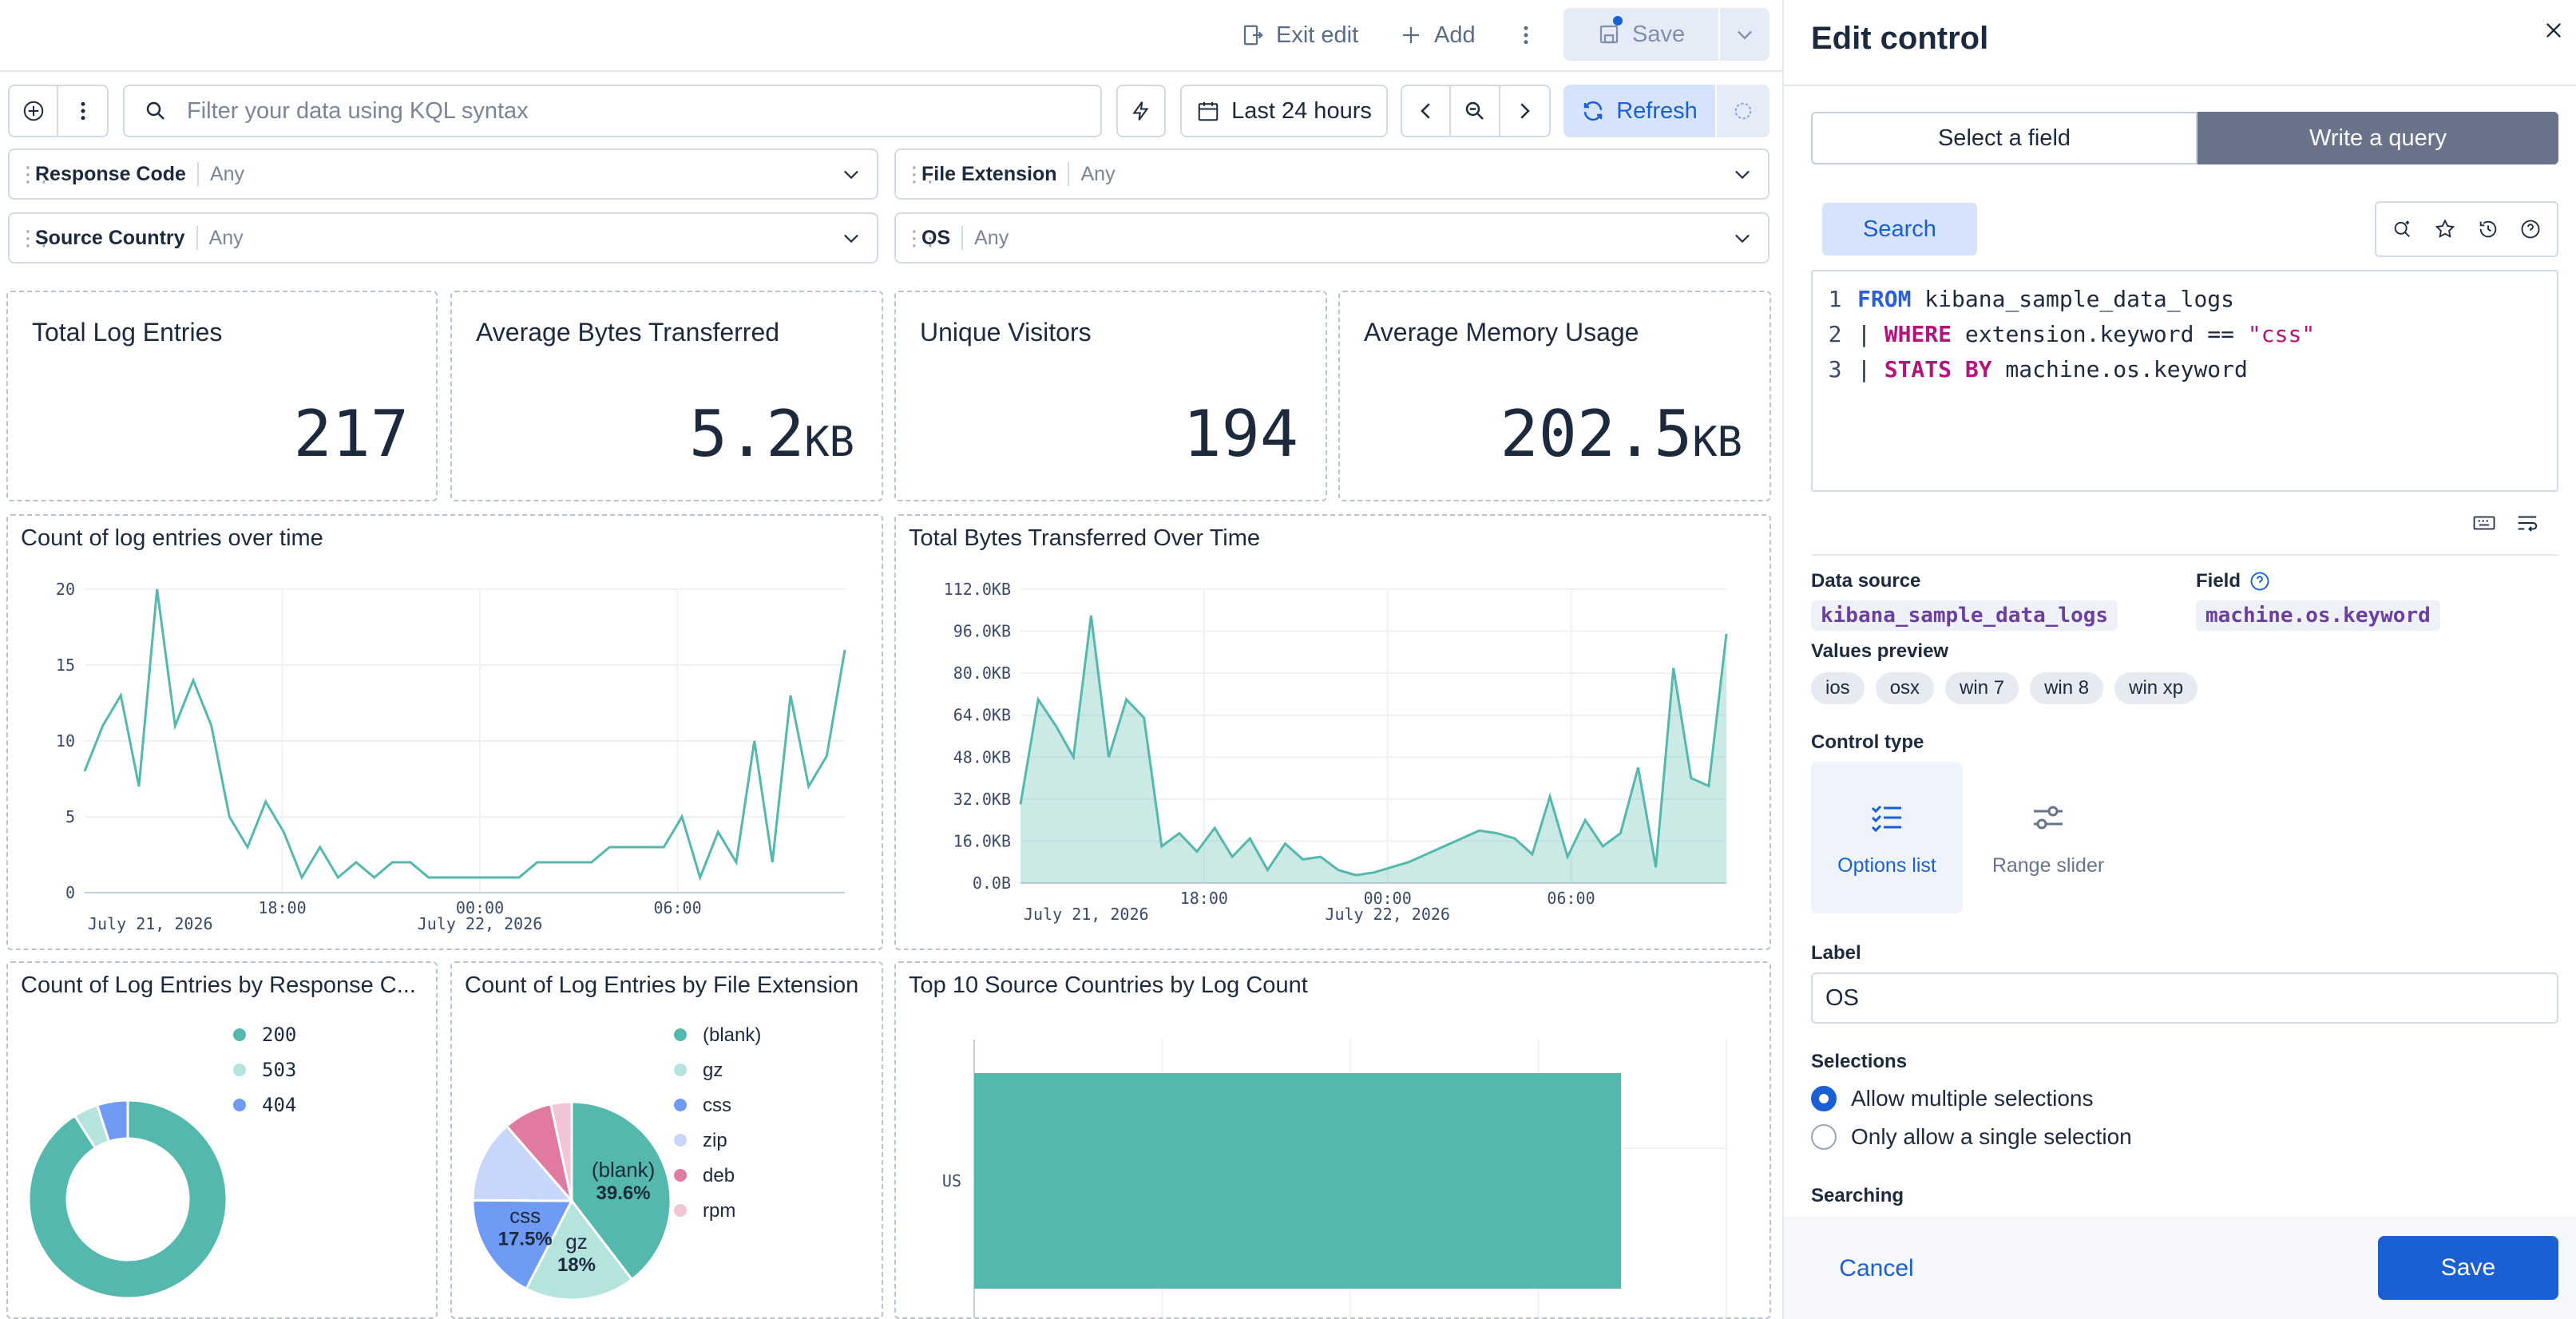 This screenshot has height=1319, width=2576. I want to click on wrap-text-button, so click(2527, 525).